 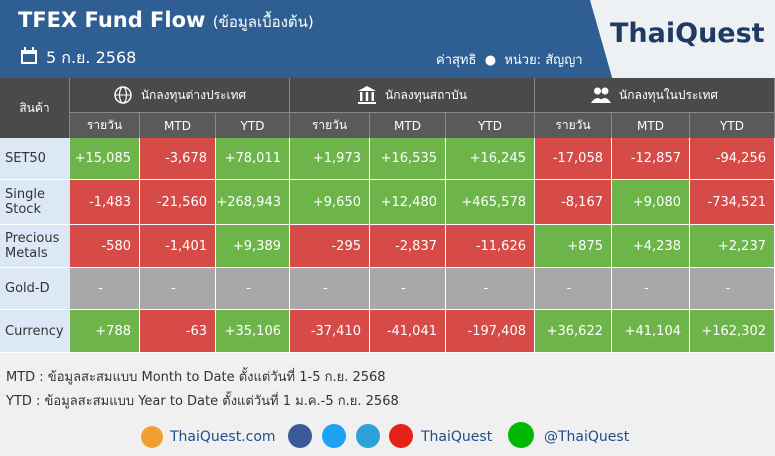 I want to click on value-cell: +41,104, so click(x=651, y=331).